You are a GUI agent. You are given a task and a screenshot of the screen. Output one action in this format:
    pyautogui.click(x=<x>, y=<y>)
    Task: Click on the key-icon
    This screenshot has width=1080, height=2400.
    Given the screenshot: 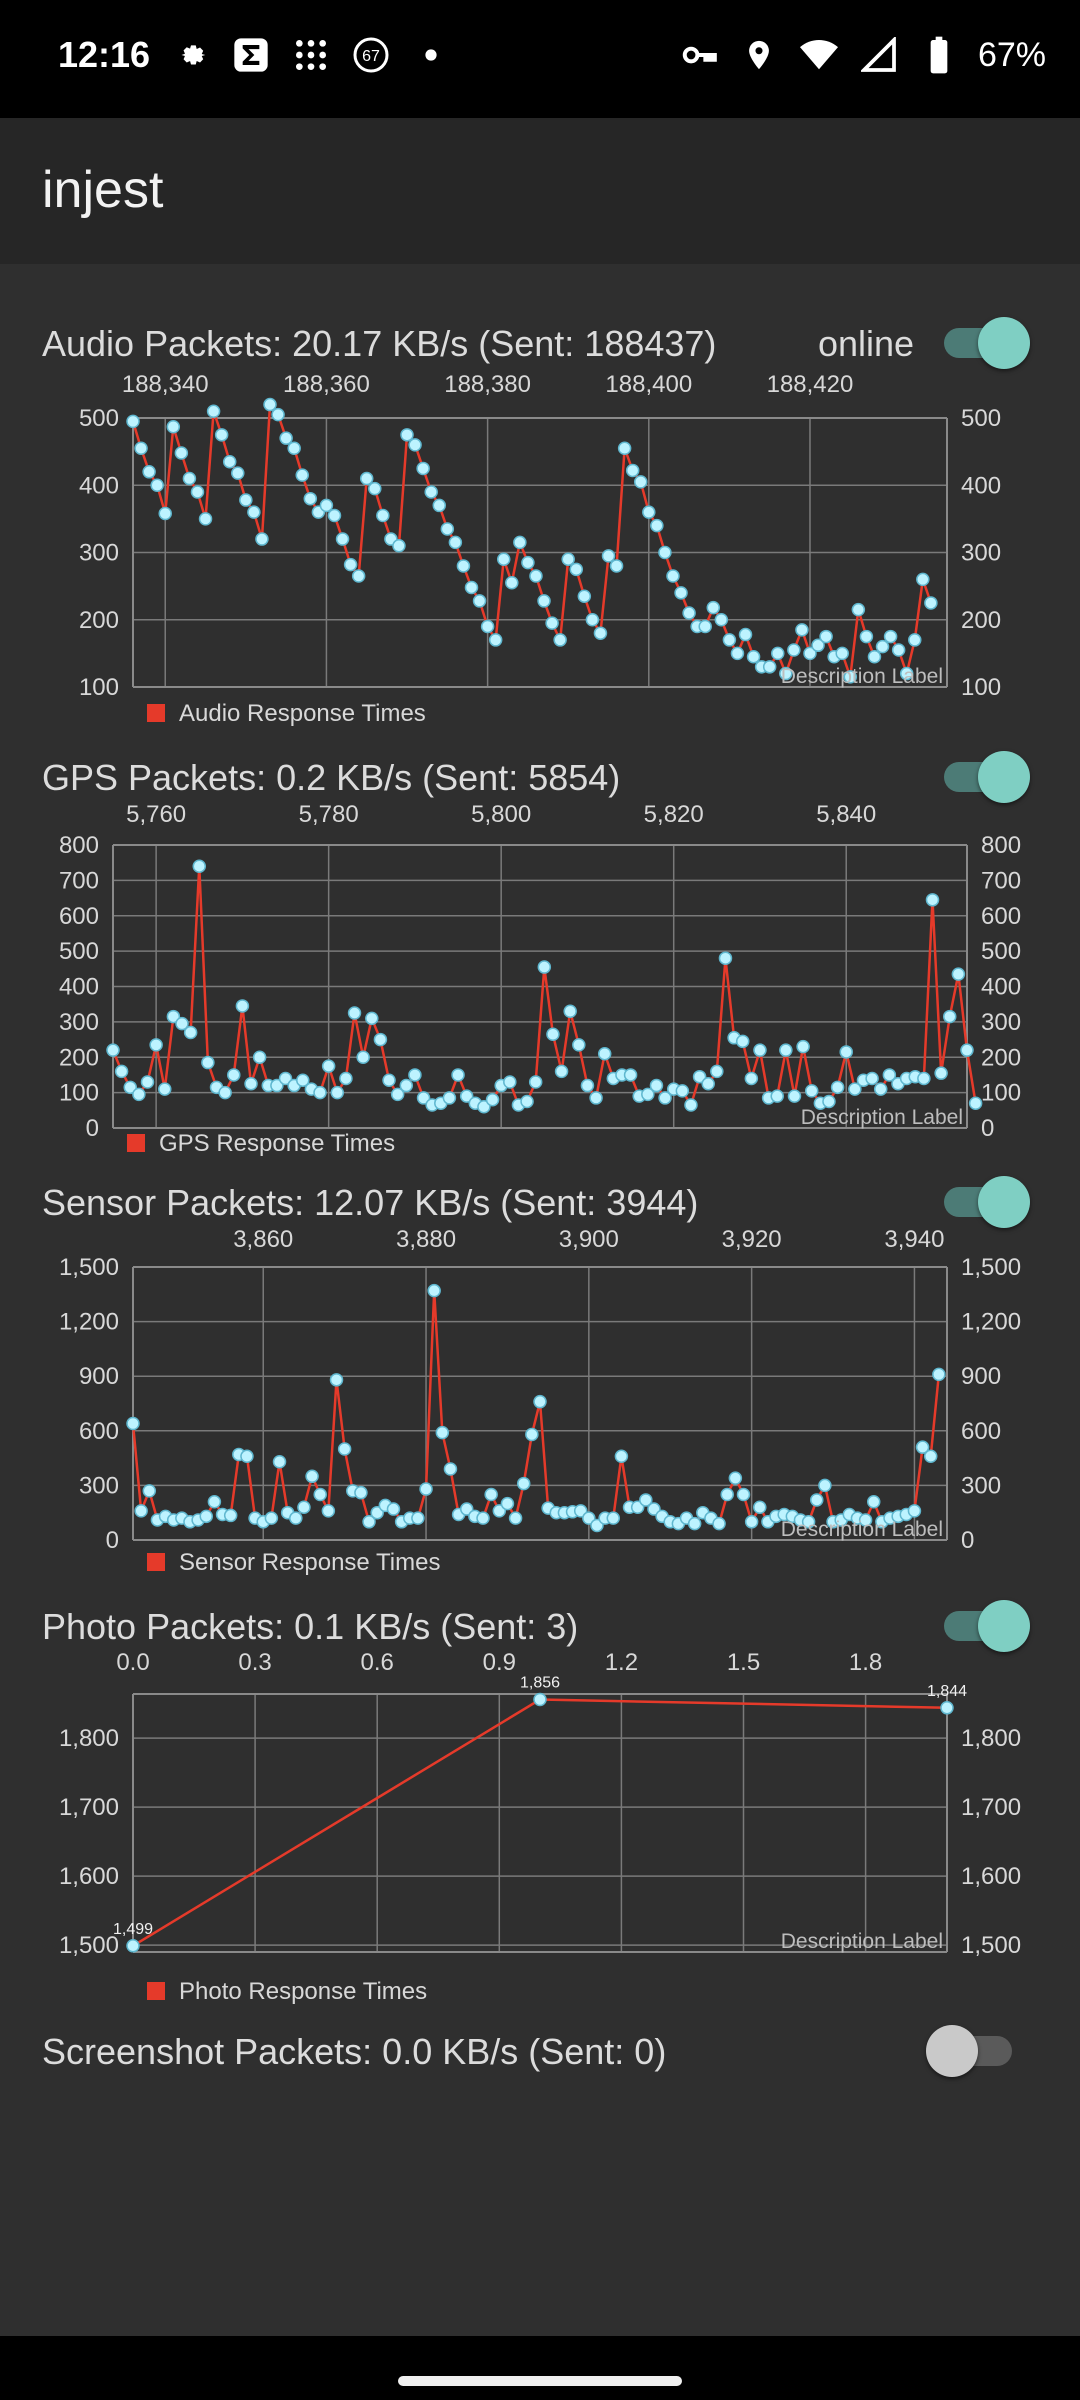 What is the action you would take?
    pyautogui.click(x=699, y=55)
    